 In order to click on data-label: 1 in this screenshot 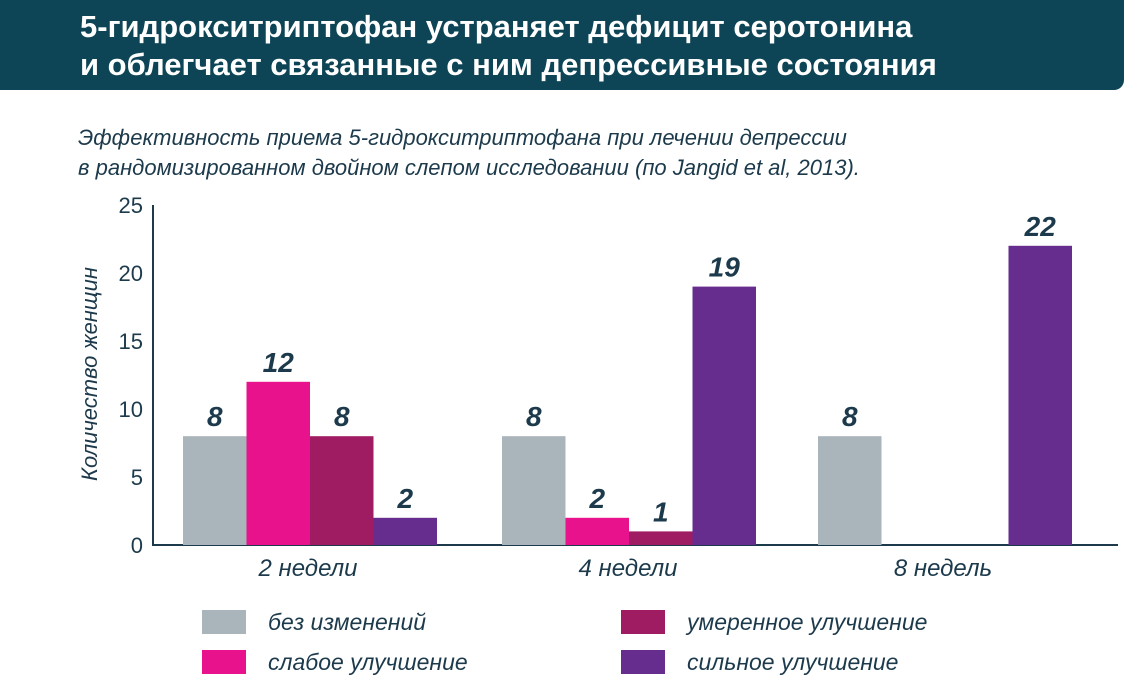, I will do `click(661, 511)`.